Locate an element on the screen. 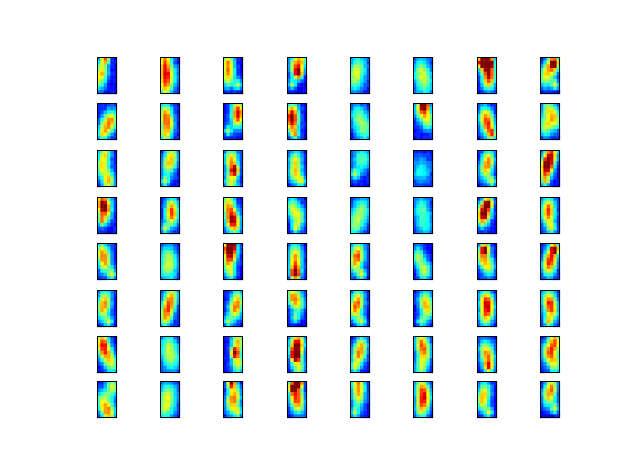 This screenshot has height=472, width=640. panel-frame is located at coordinates (107, 121).